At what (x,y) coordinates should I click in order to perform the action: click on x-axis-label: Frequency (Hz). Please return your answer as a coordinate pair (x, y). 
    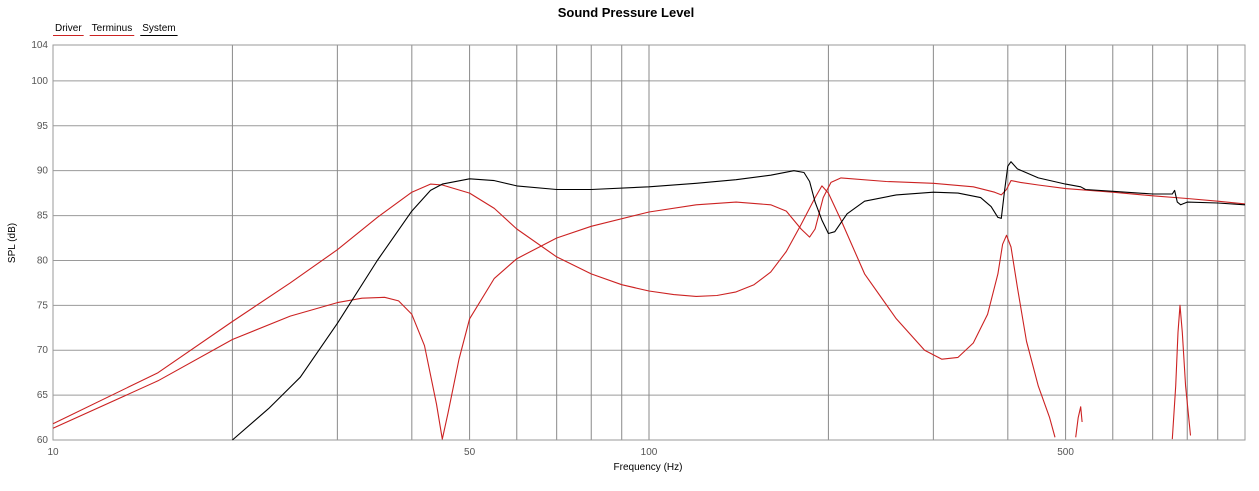
    Looking at the image, I should click on (648, 467).